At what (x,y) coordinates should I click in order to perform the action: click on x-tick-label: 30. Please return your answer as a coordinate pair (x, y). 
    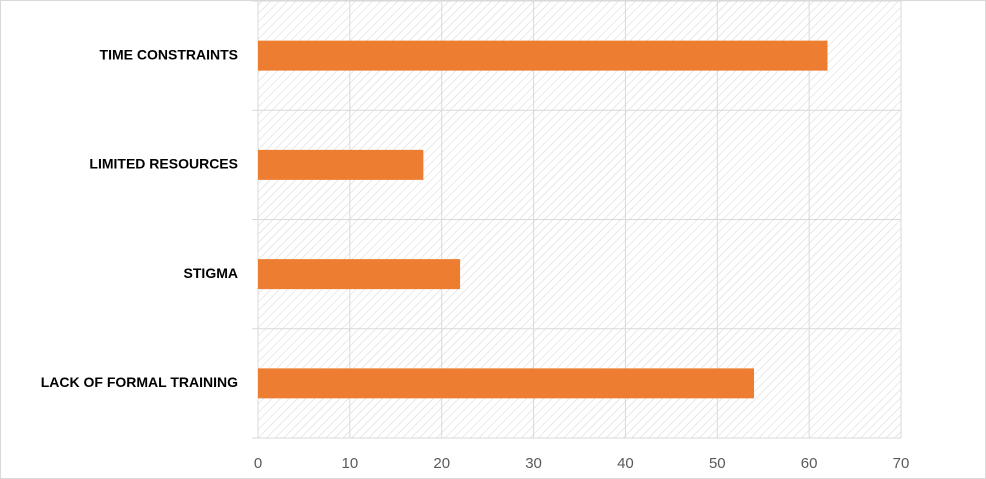
    Looking at the image, I should click on (533, 463).